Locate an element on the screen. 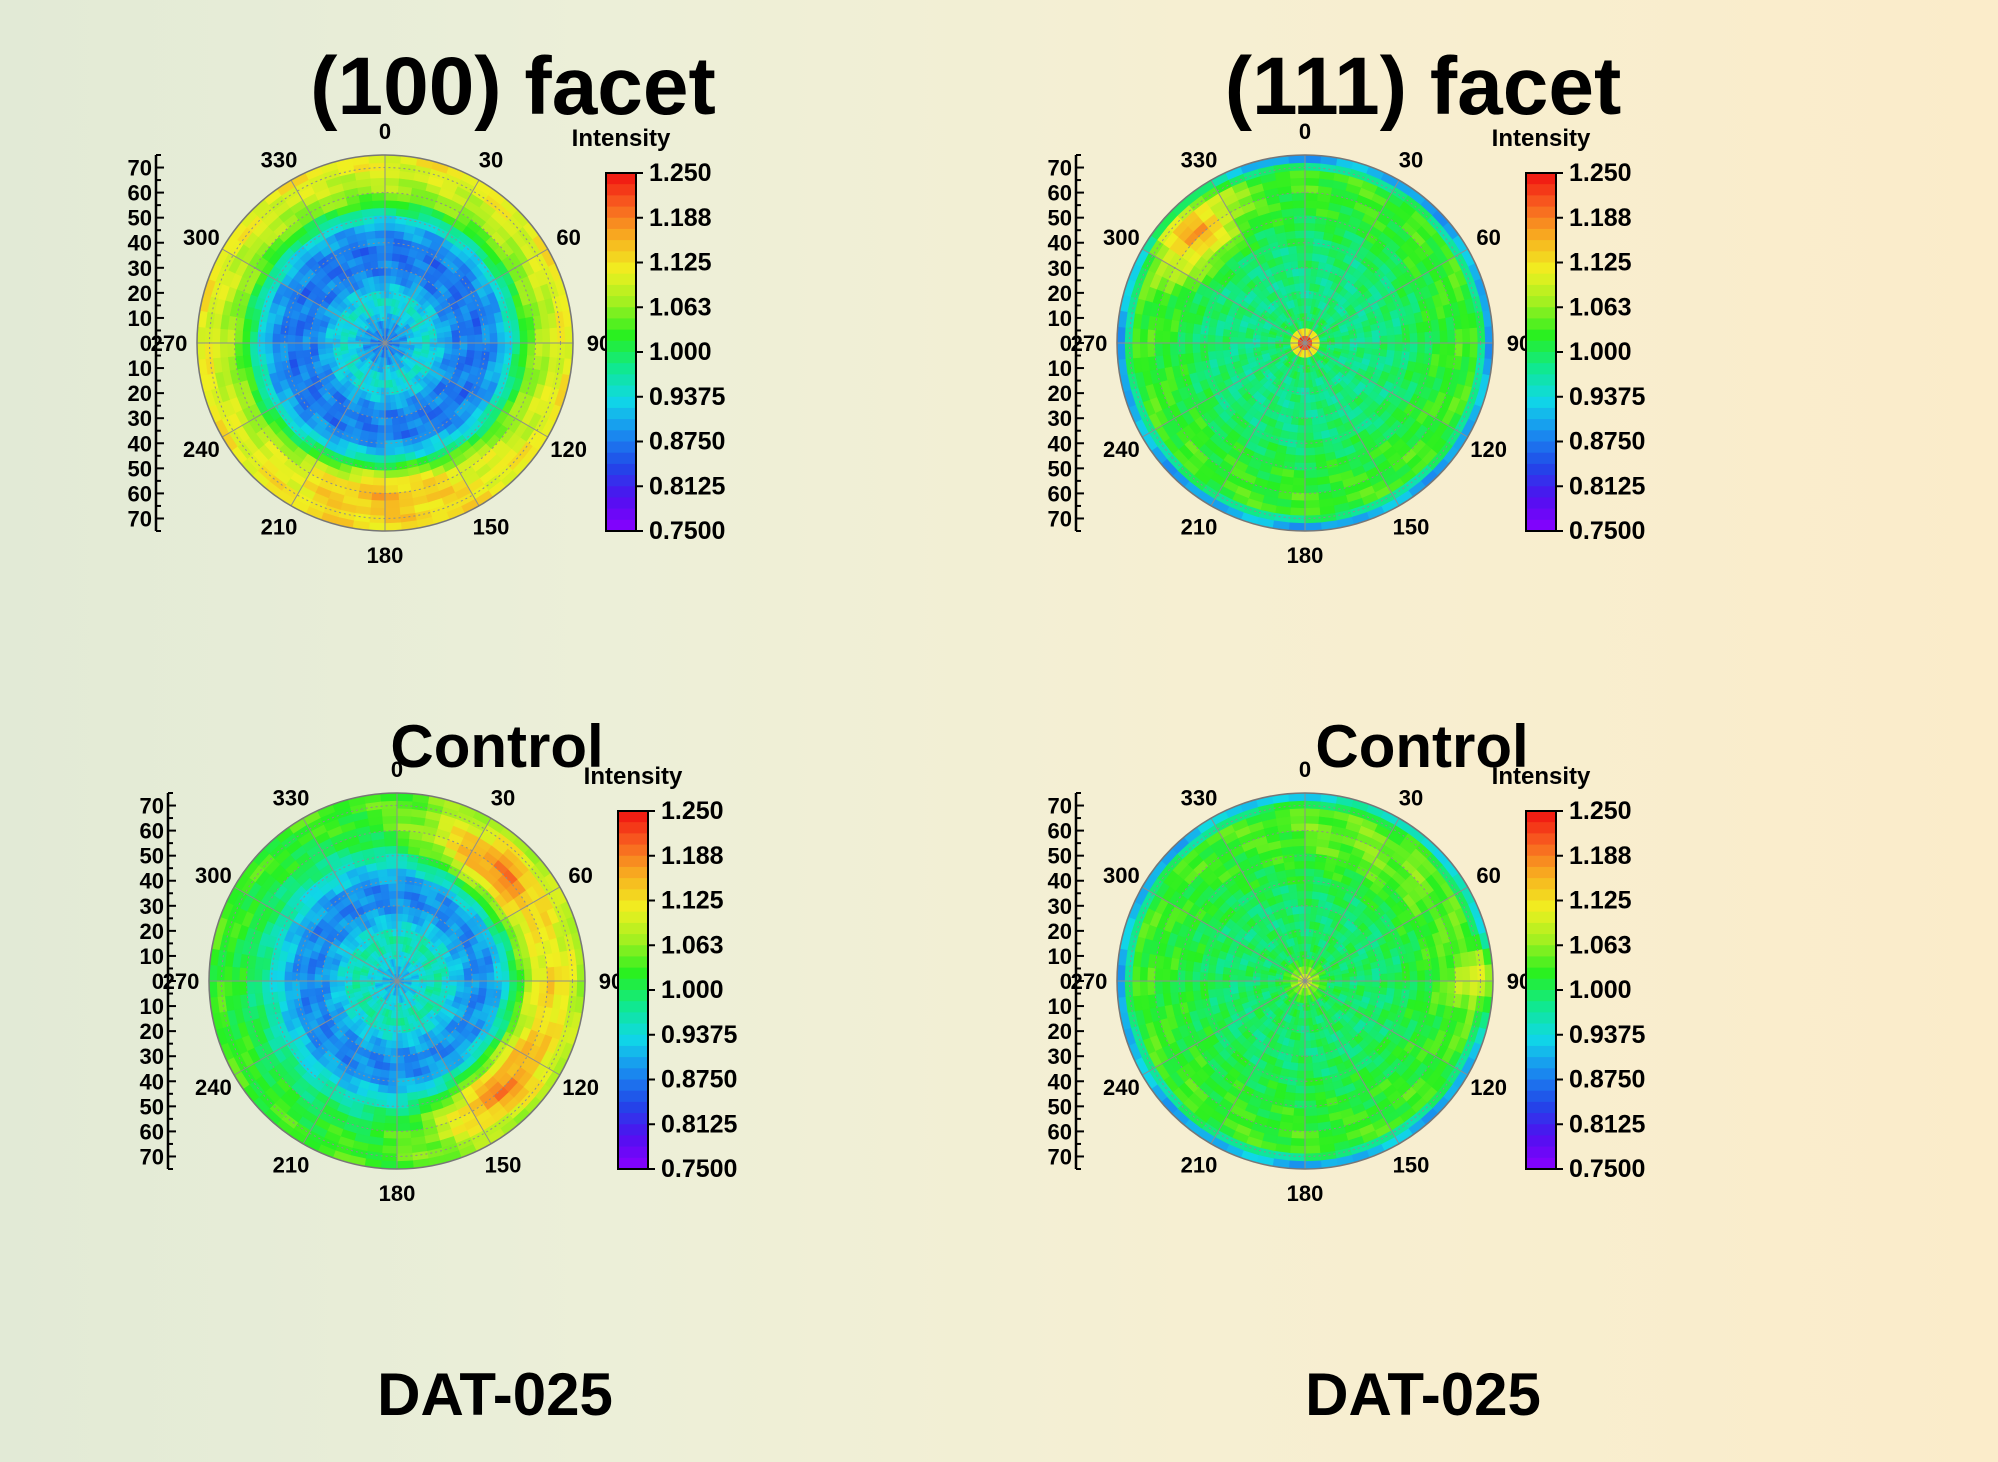 The height and width of the screenshot is (1462, 1998). polar-grid is located at coordinates (1305, 343).